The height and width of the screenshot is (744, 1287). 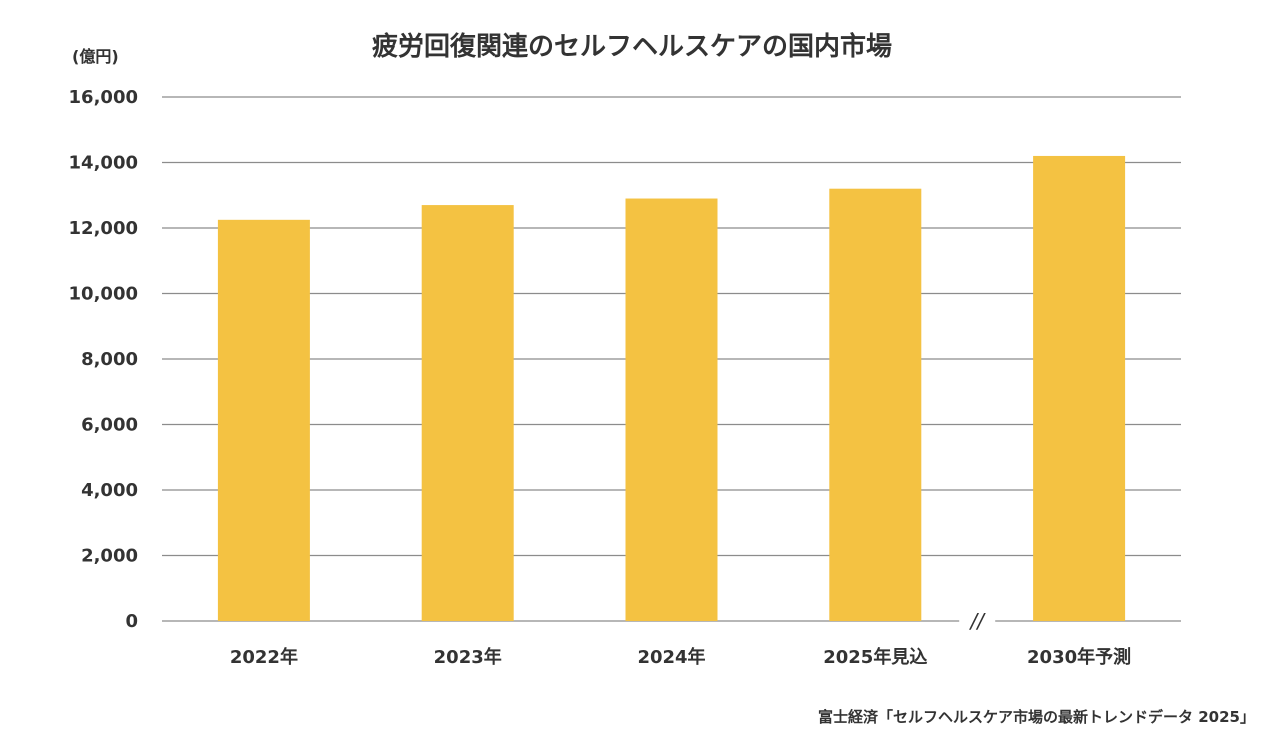 What do you see at coordinates (1036, 717) in the screenshot?
I see `source-note: 富士経済「セルフヘルスケア市場の最新トレンドデータ 2025」` at bounding box center [1036, 717].